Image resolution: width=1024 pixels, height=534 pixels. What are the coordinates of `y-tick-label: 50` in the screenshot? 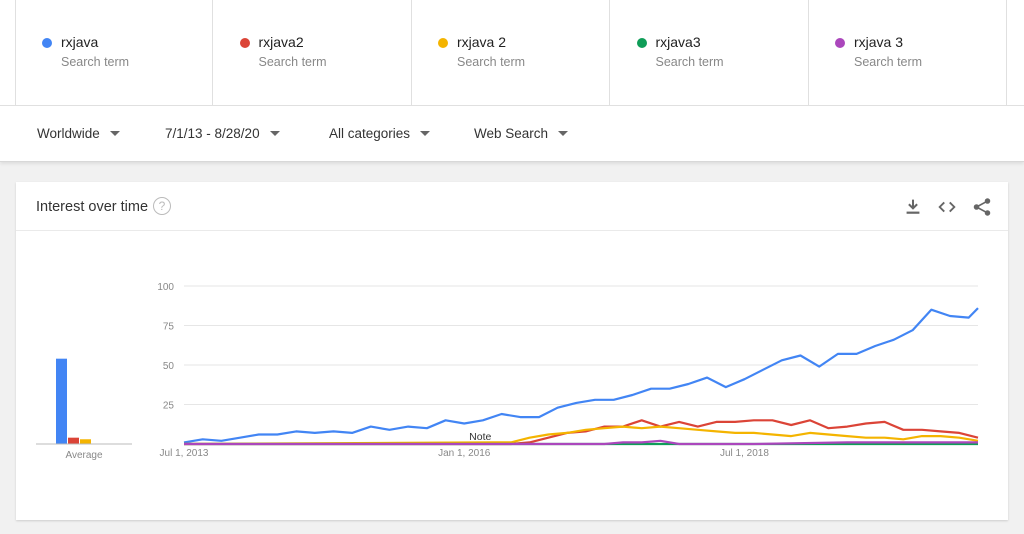 It's located at (169, 366).